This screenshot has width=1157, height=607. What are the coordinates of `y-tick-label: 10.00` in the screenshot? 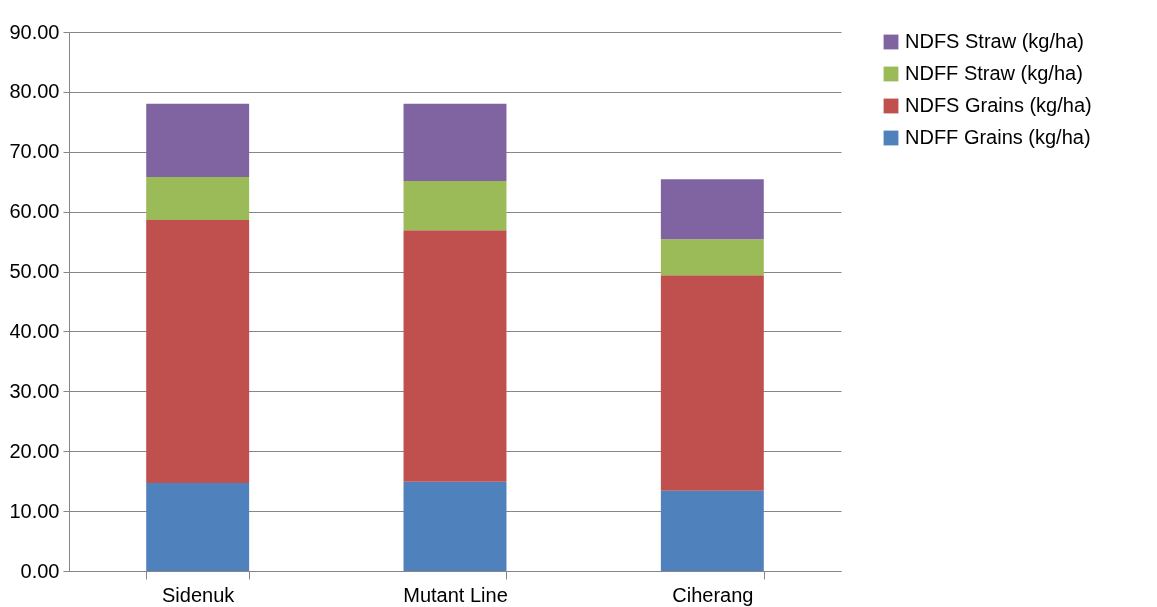 It's located at (34, 510).